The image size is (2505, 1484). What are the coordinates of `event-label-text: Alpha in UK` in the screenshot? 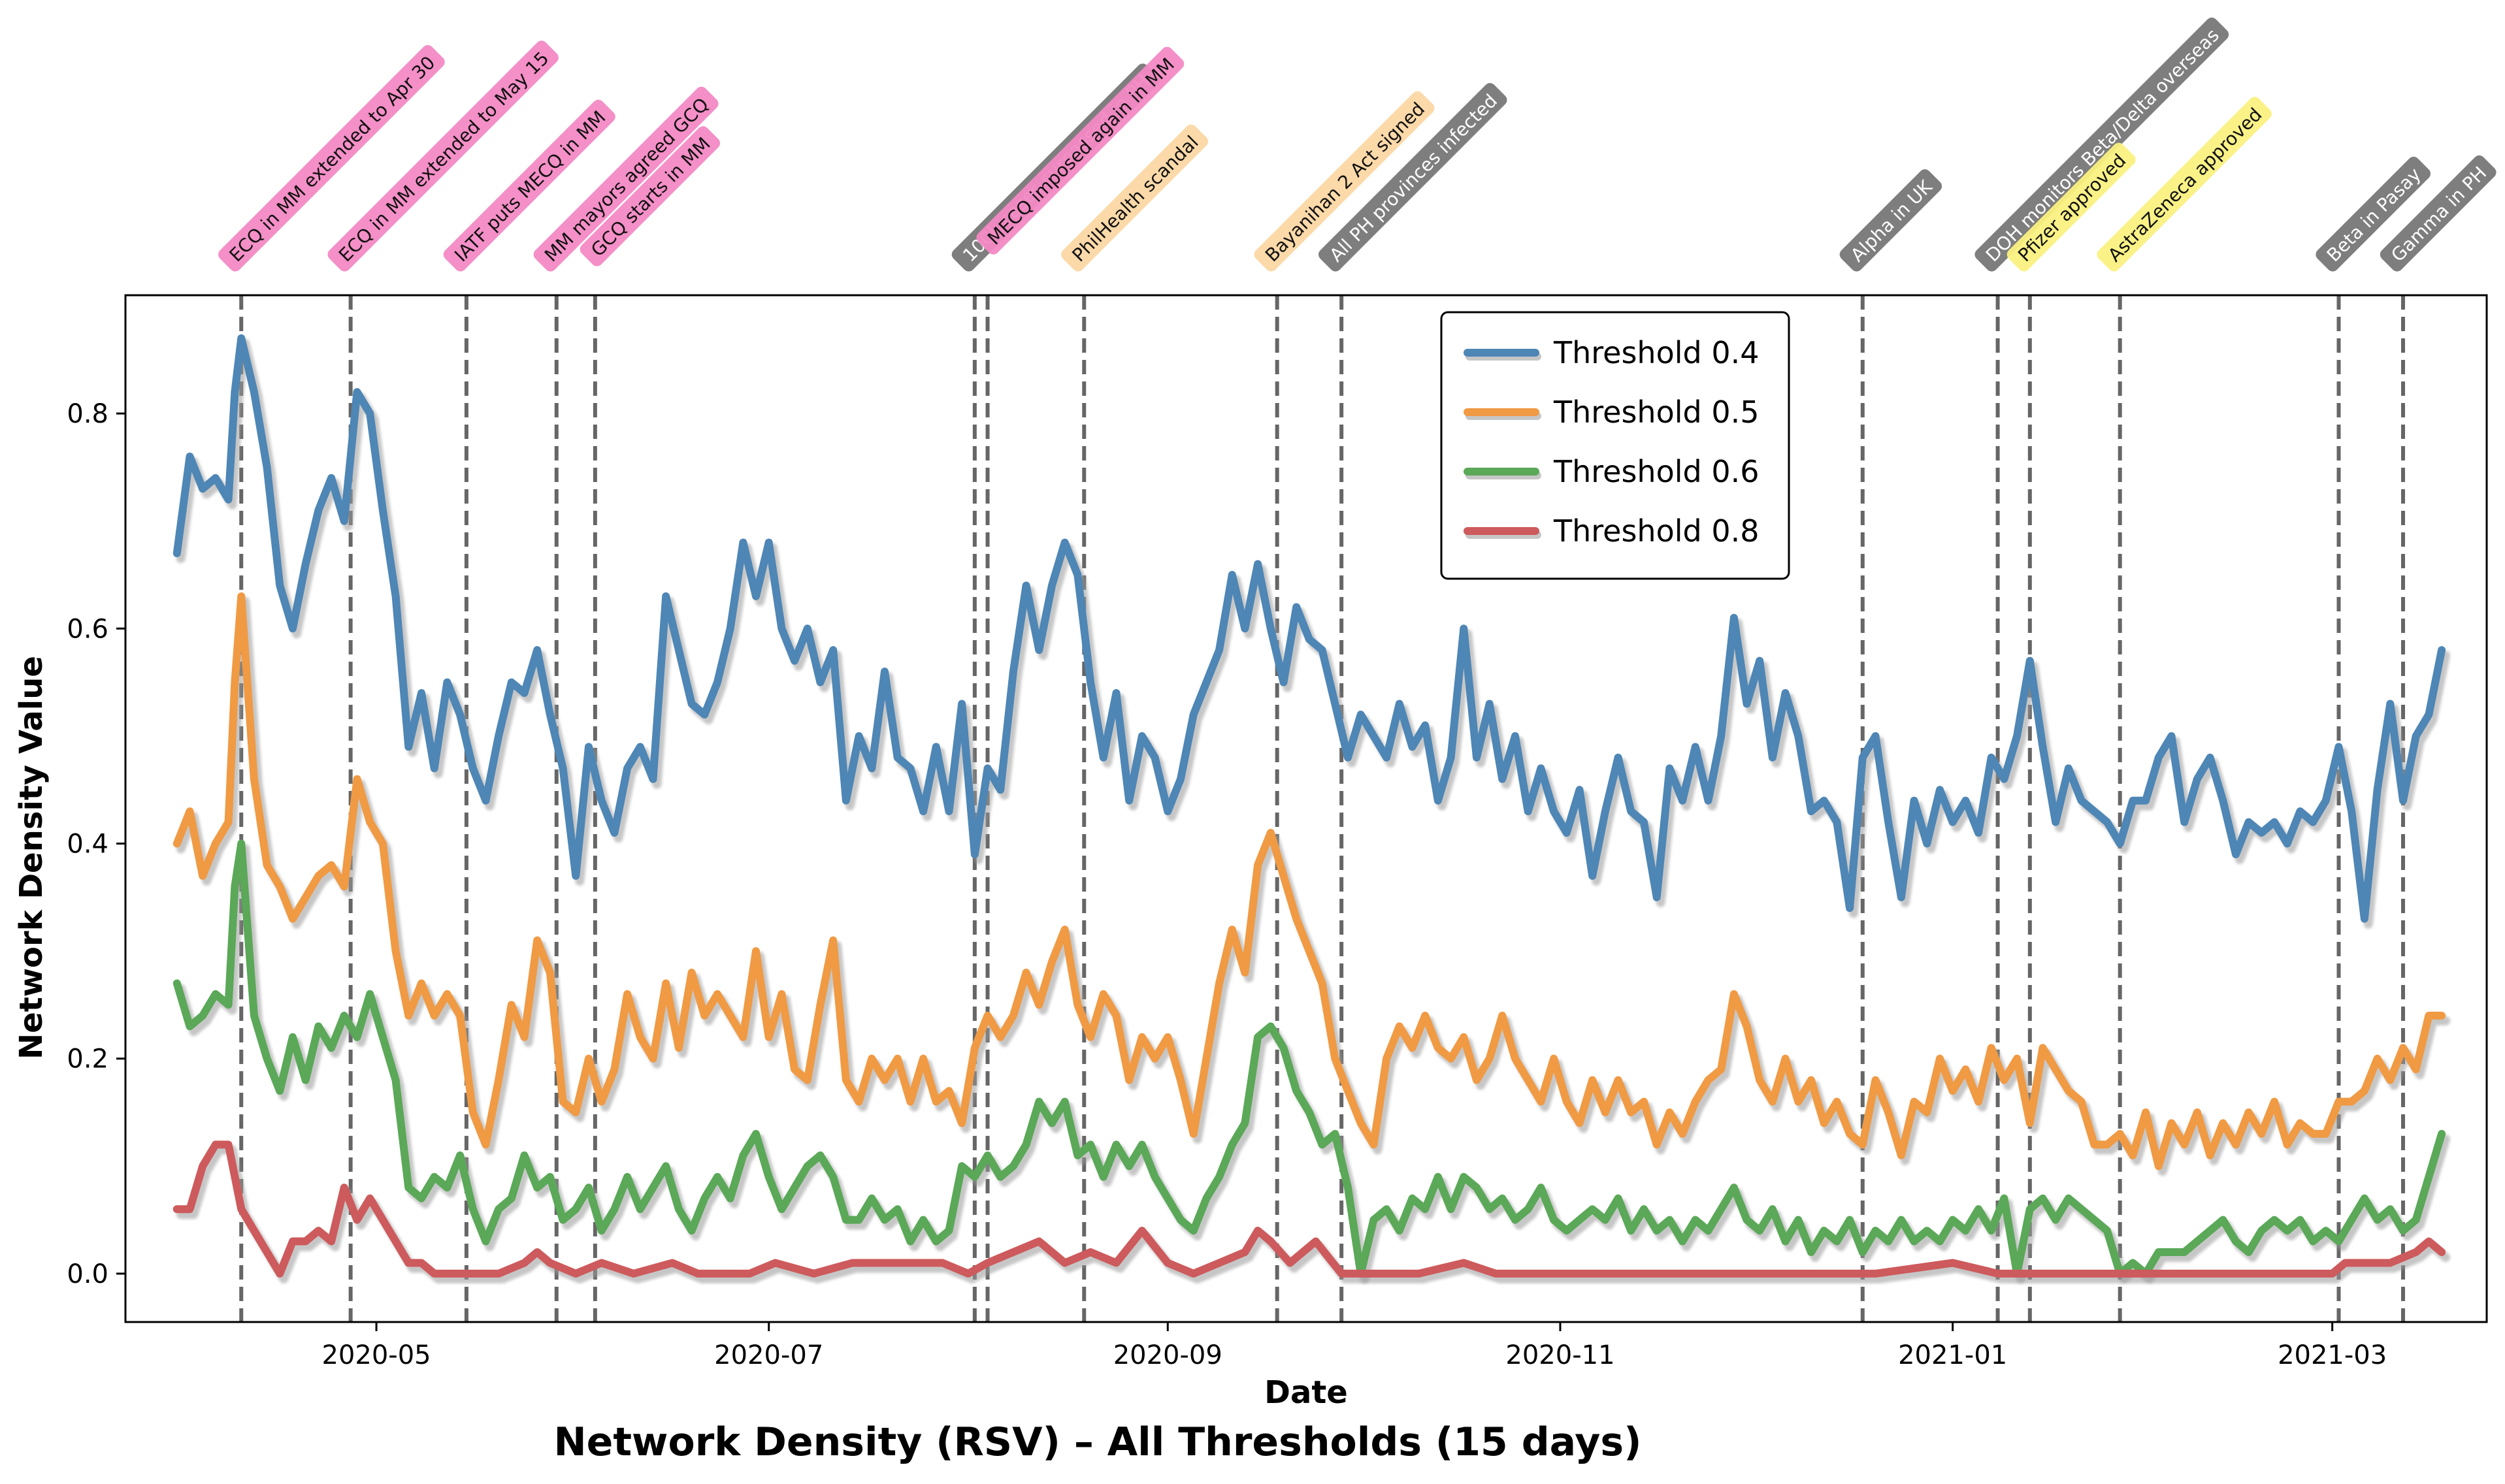 It's located at (1891, 221).